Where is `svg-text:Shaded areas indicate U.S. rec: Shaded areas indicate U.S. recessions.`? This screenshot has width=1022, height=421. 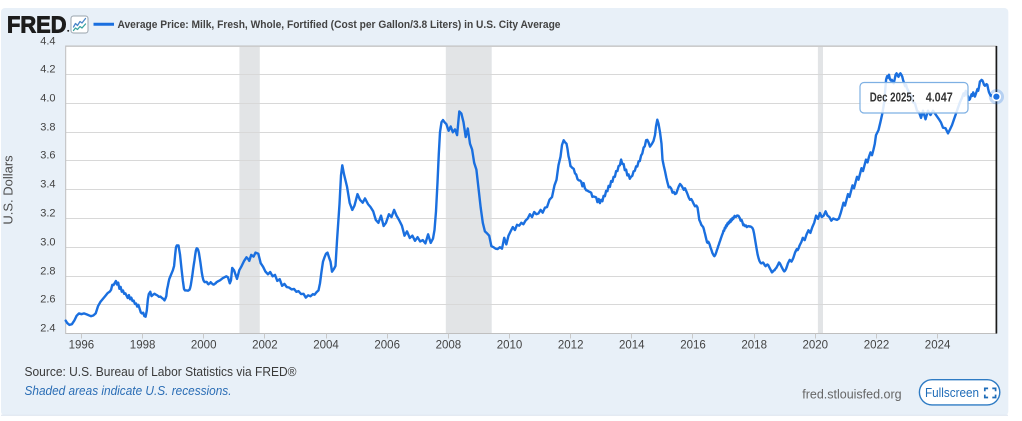
svg-text:Shaded areas indicate U.S. rec: Shaded areas indicate U.S. recessions. is located at coordinates (128, 391).